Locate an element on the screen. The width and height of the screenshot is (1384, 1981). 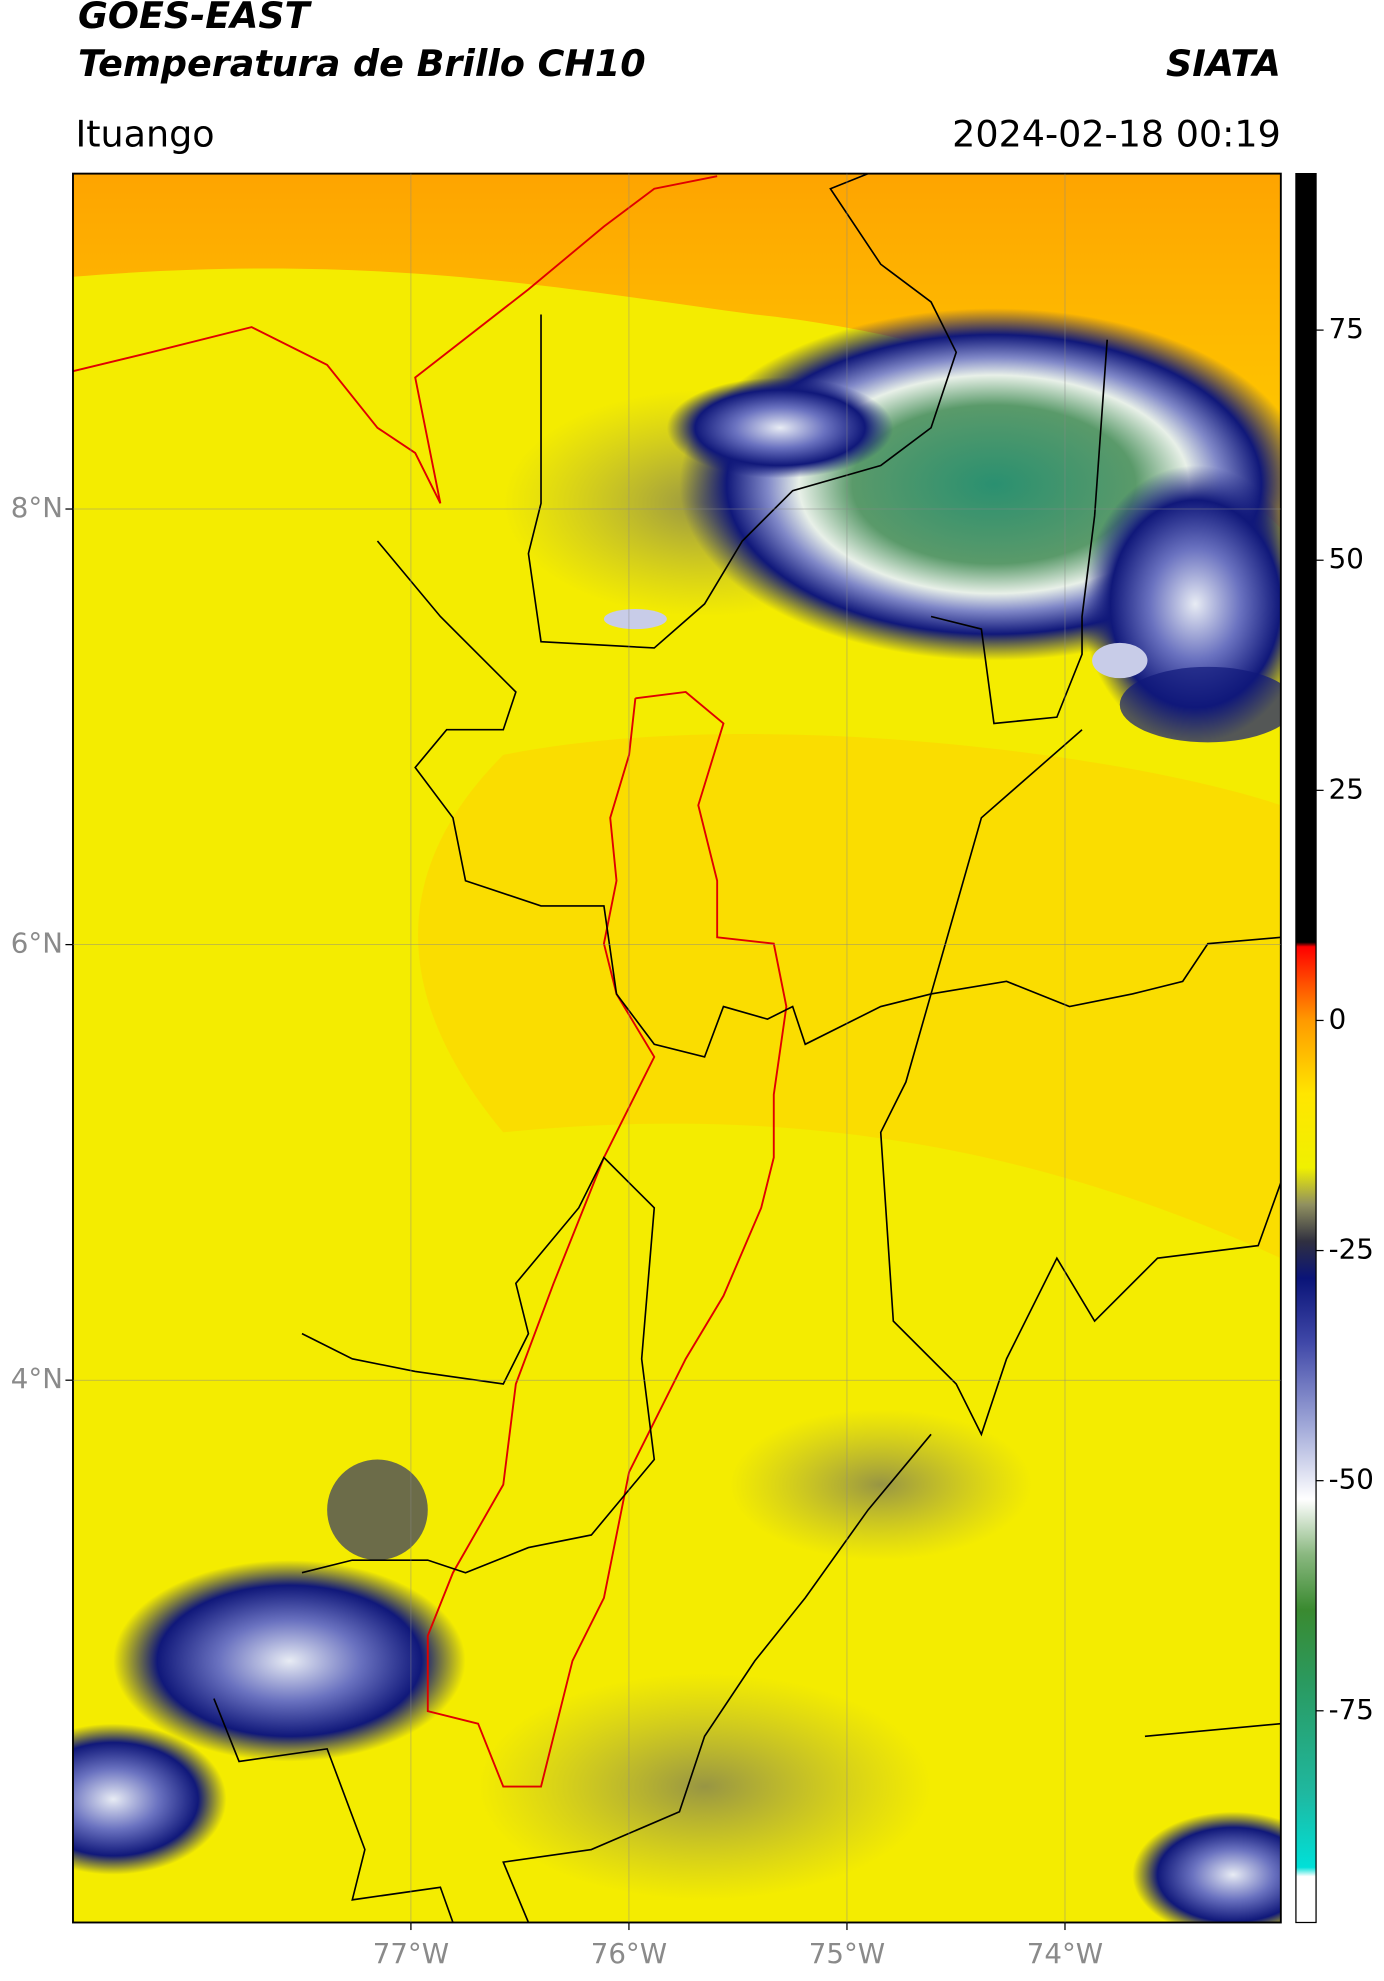
x-tick-label: 74°W is located at coordinates (1065, 1953).